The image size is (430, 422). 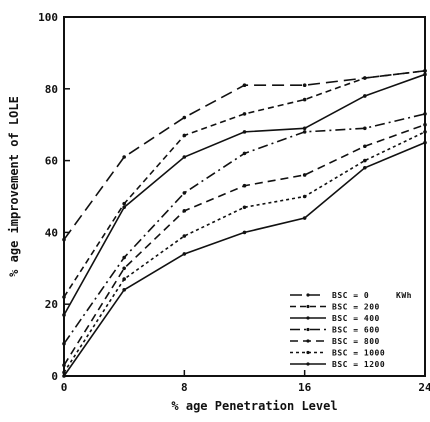 What do you see at coordinates (48, 17) in the screenshot?
I see `y-tick-label: 100` at bounding box center [48, 17].